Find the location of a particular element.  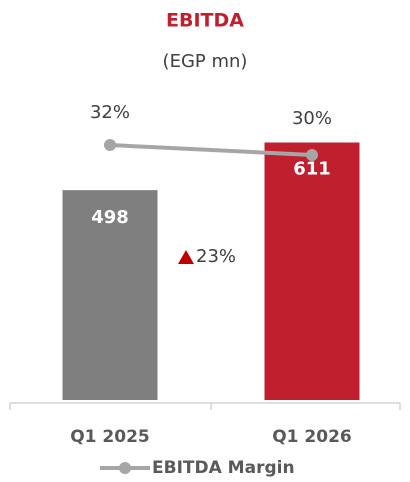

growth-annotation: 23% is located at coordinates (216, 256).